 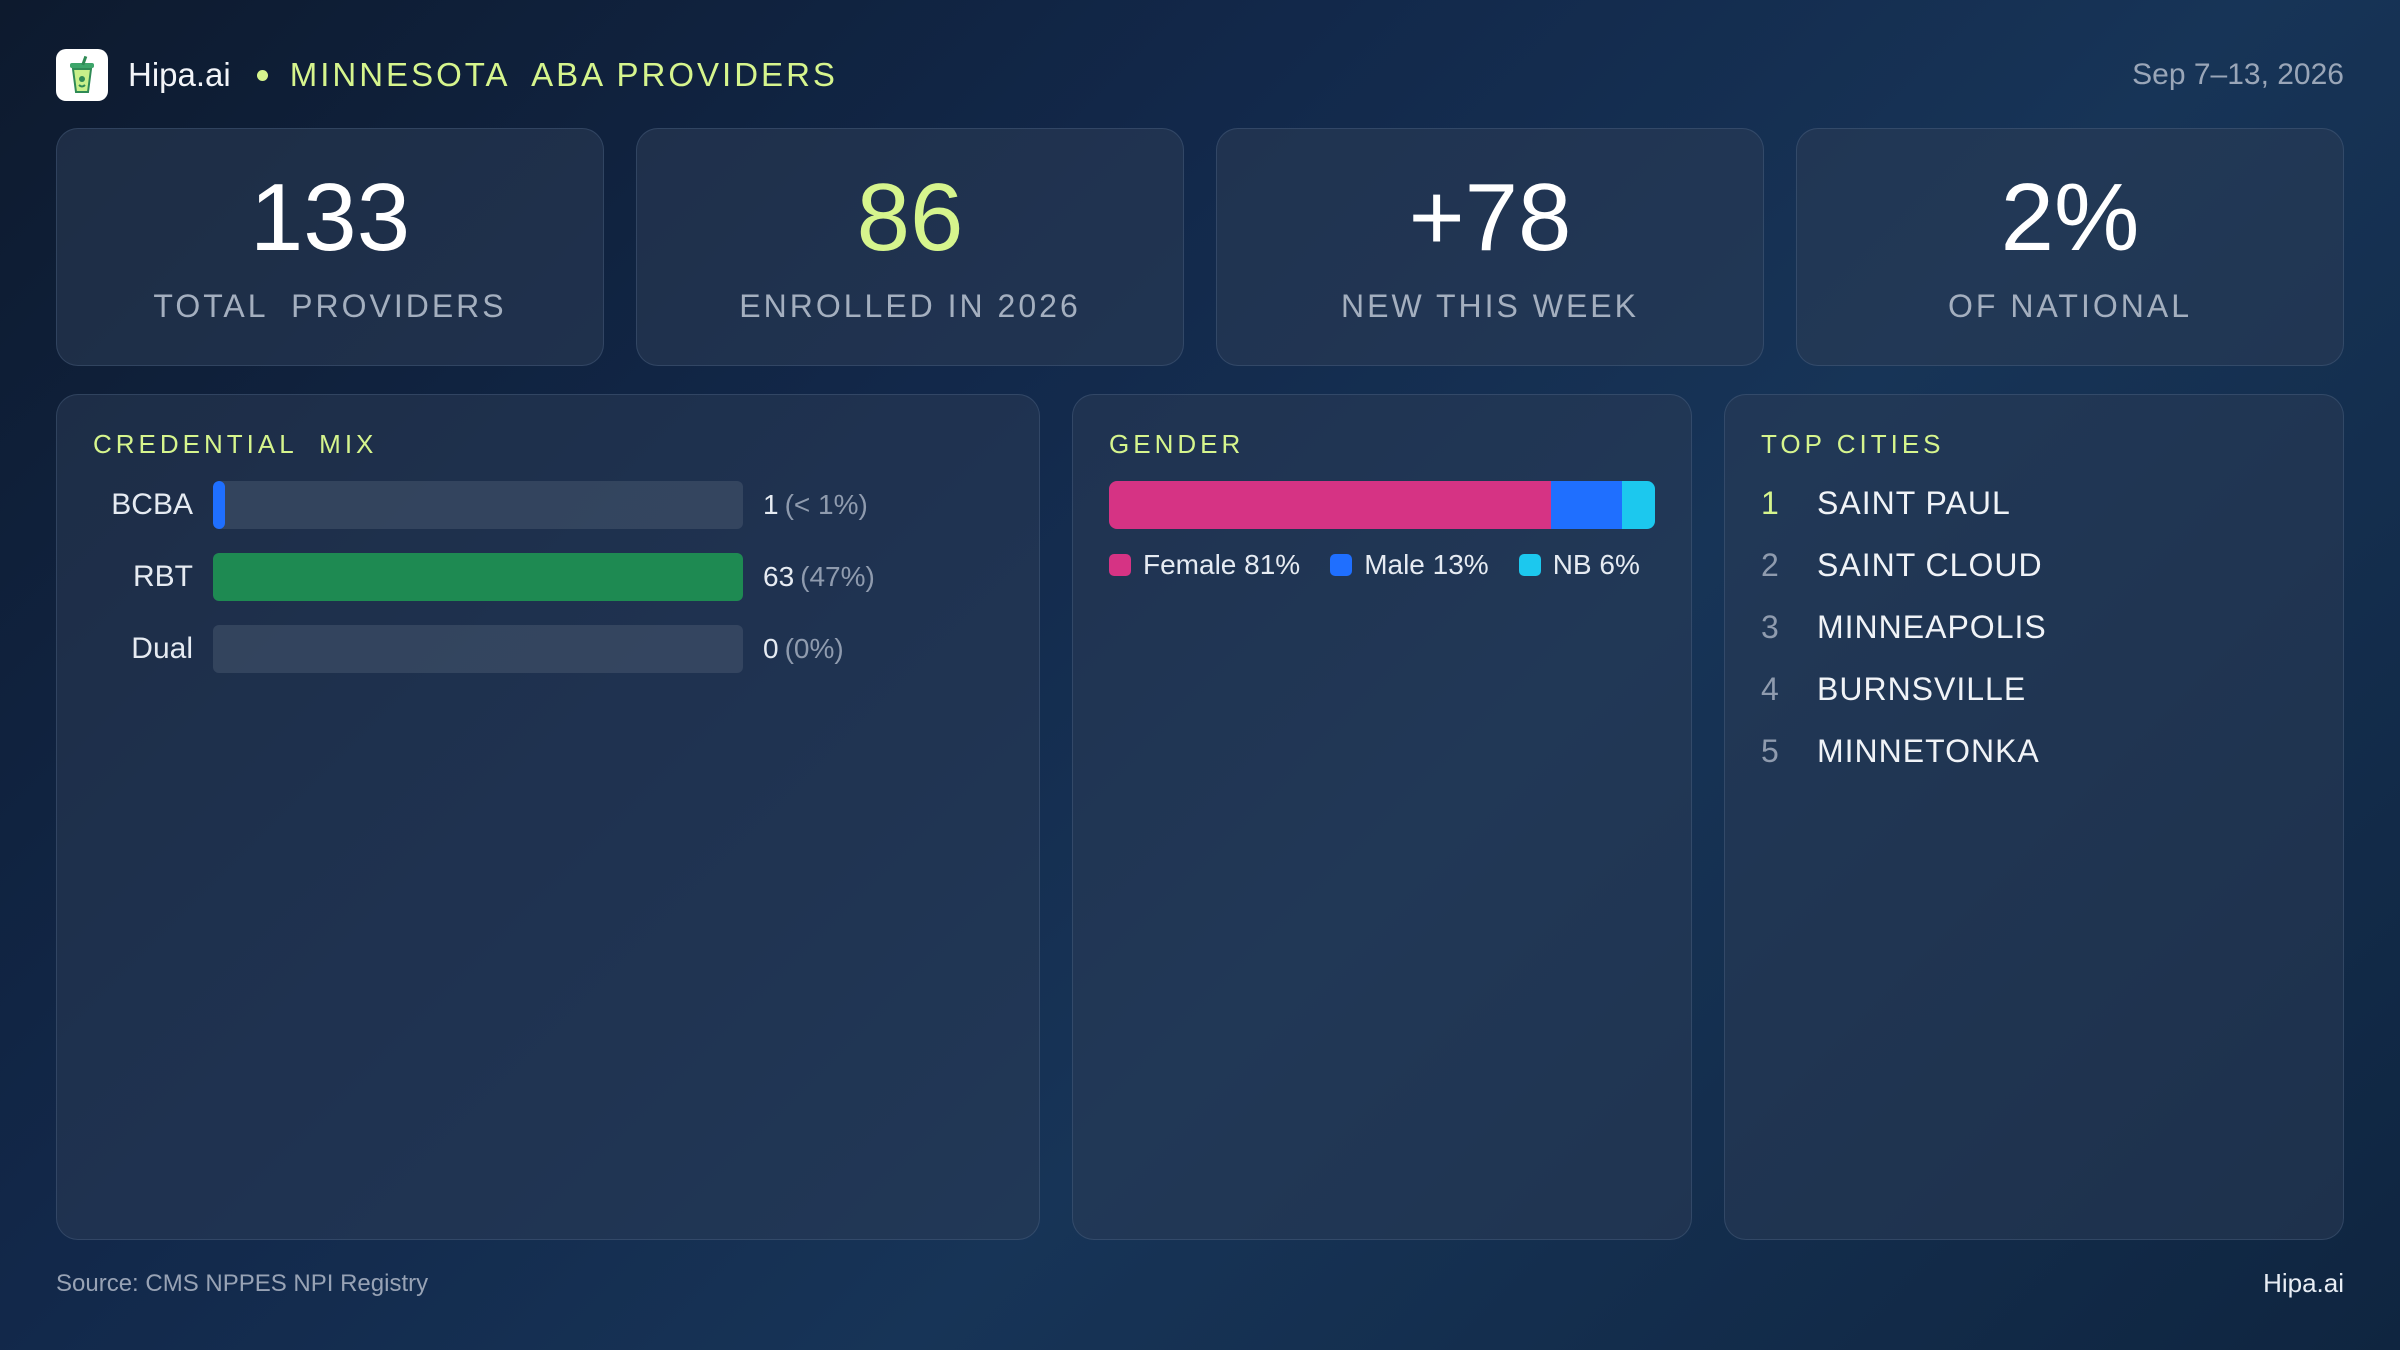 I want to click on credential-row-rbt: RBT 63 (47%), so click(x=548, y=577).